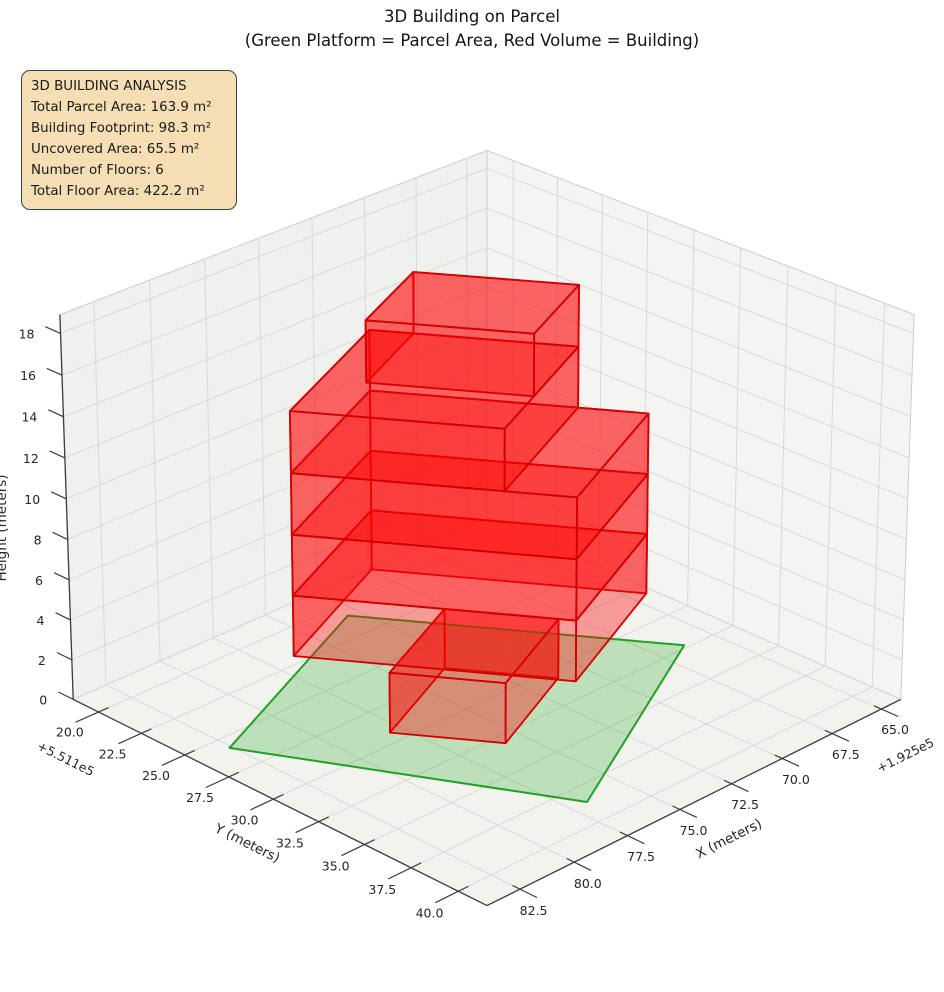  I want to click on z-tick-label: 14, so click(29, 417).